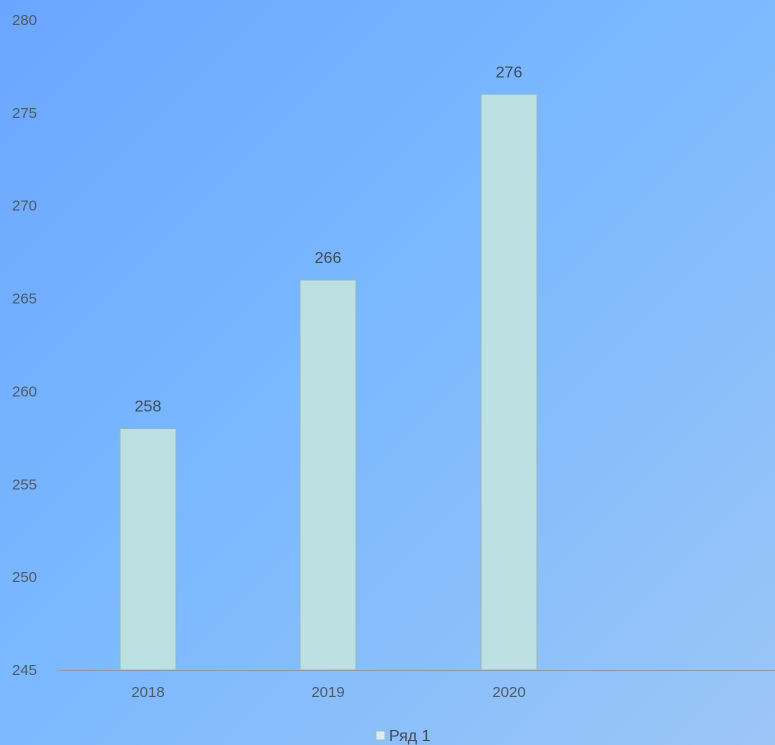 The image size is (775, 745). I want to click on y-tick-label: 280, so click(24, 20).